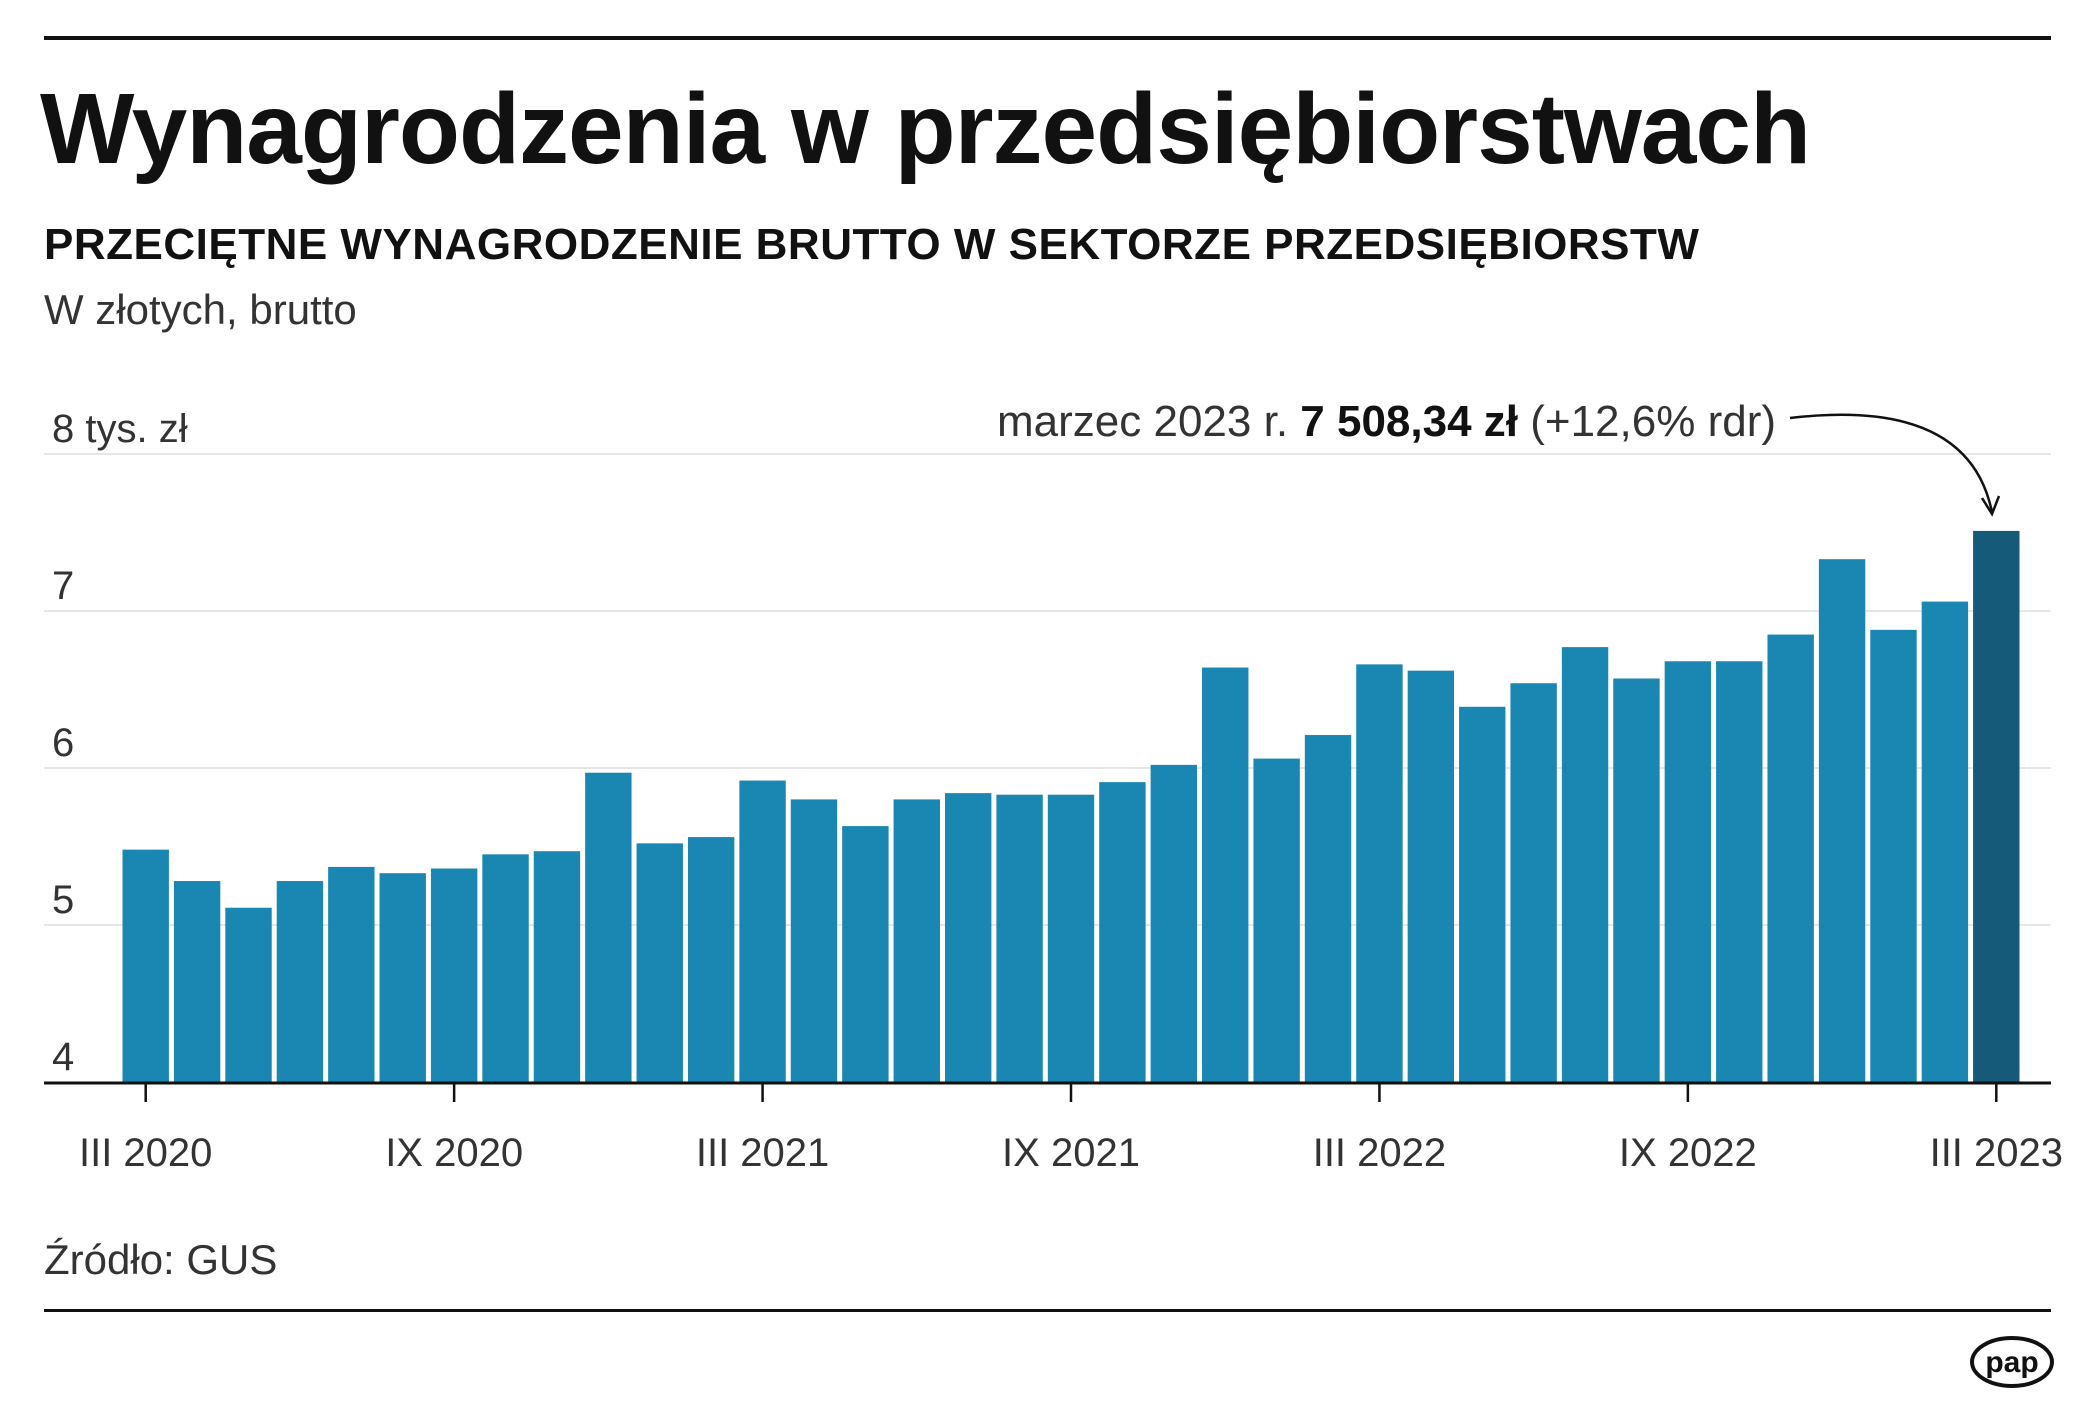 This screenshot has height=1418, width=2084. What do you see at coordinates (145, 1153) in the screenshot?
I see `x-tick-label: III 2020` at bounding box center [145, 1153].